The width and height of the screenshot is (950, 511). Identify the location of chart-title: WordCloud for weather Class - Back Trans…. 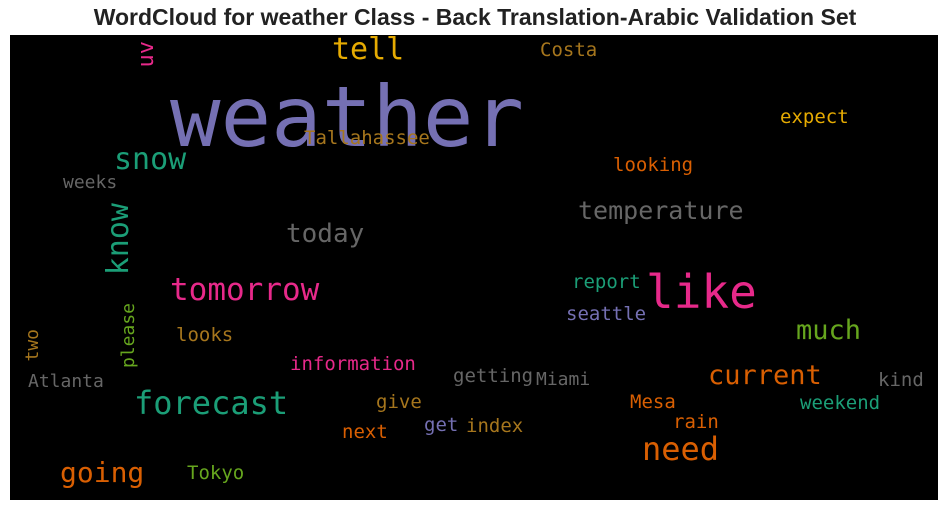
(475, 17).